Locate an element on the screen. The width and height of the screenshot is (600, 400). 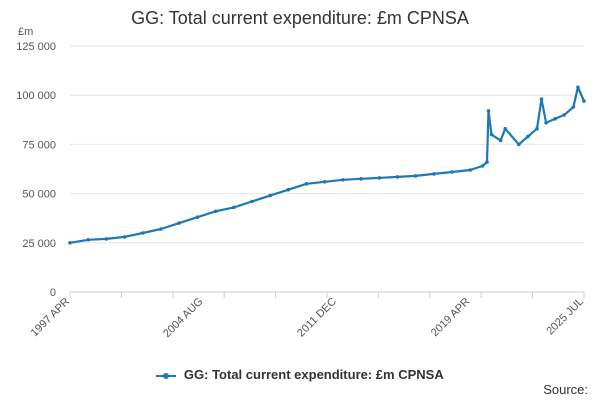
y-axis-unit-label: £m is located at coordinates (26, 32).